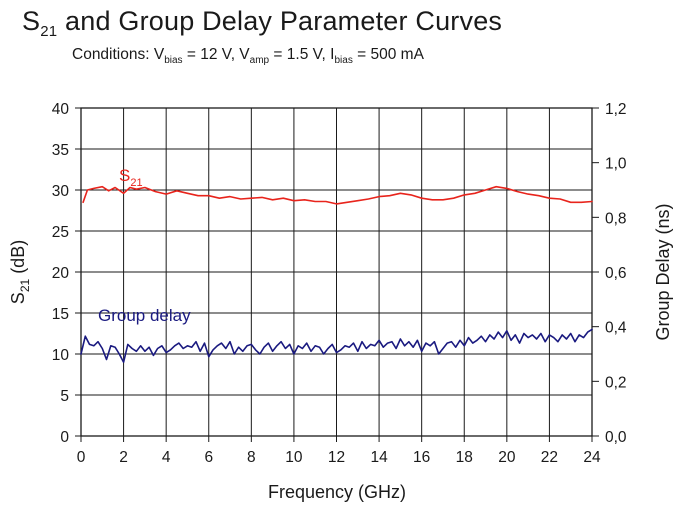  Describe the element at coordinates (64, 437) in the screenshot. I see `y-left-tick-label: 0` at that location.